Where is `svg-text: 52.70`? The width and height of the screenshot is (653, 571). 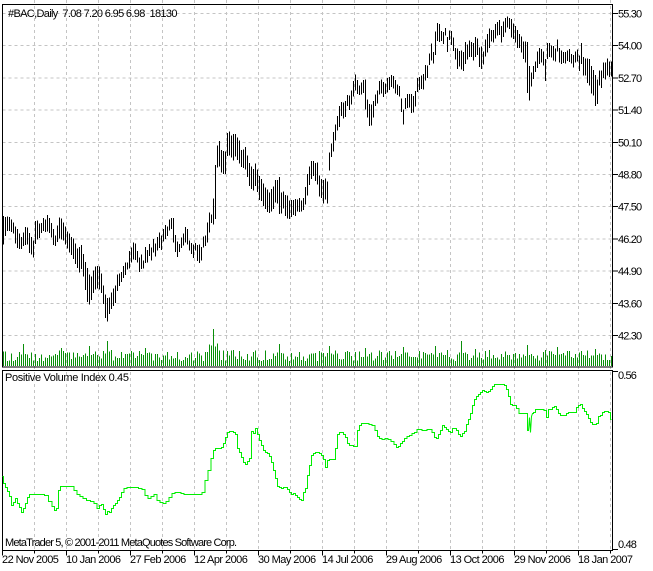
svg-text: 52.70 is located at coordinates (630, 79).